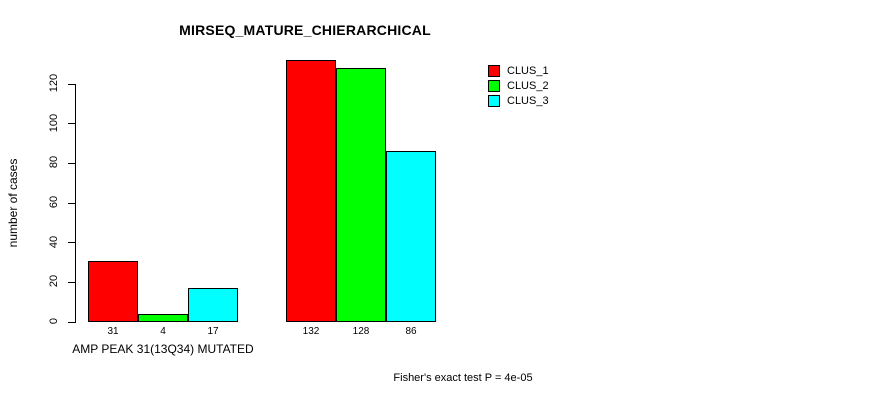 The height and width of the screenshot is (400, 890). Describe the element at coordinates (463, 378) in the screenshot. I see `fisher-test-annotation: Fisher's exact test P = 4e-05` at that location.